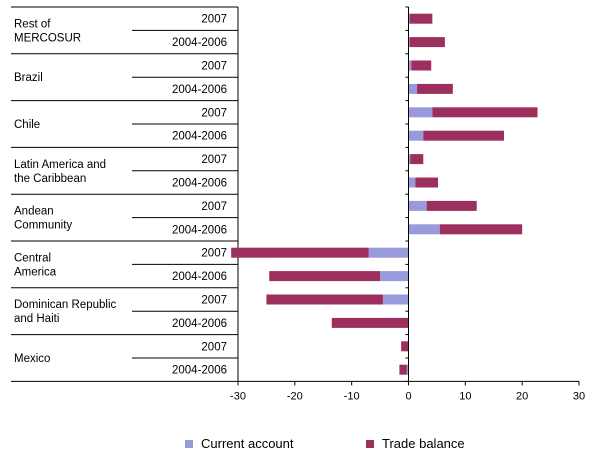  I want to click on x-tick-label: -20, so click(295, 396).